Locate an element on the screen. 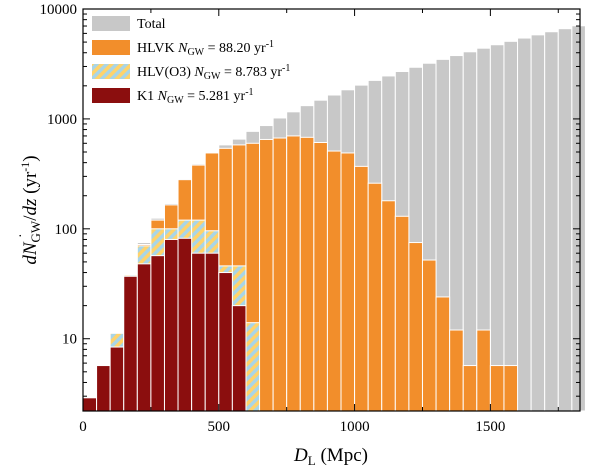 Image resolution: width=592 pixels, height=473 pixels. y-axis-title: dNGW/dz (yr-1) · is located at coordinates (28, 209).